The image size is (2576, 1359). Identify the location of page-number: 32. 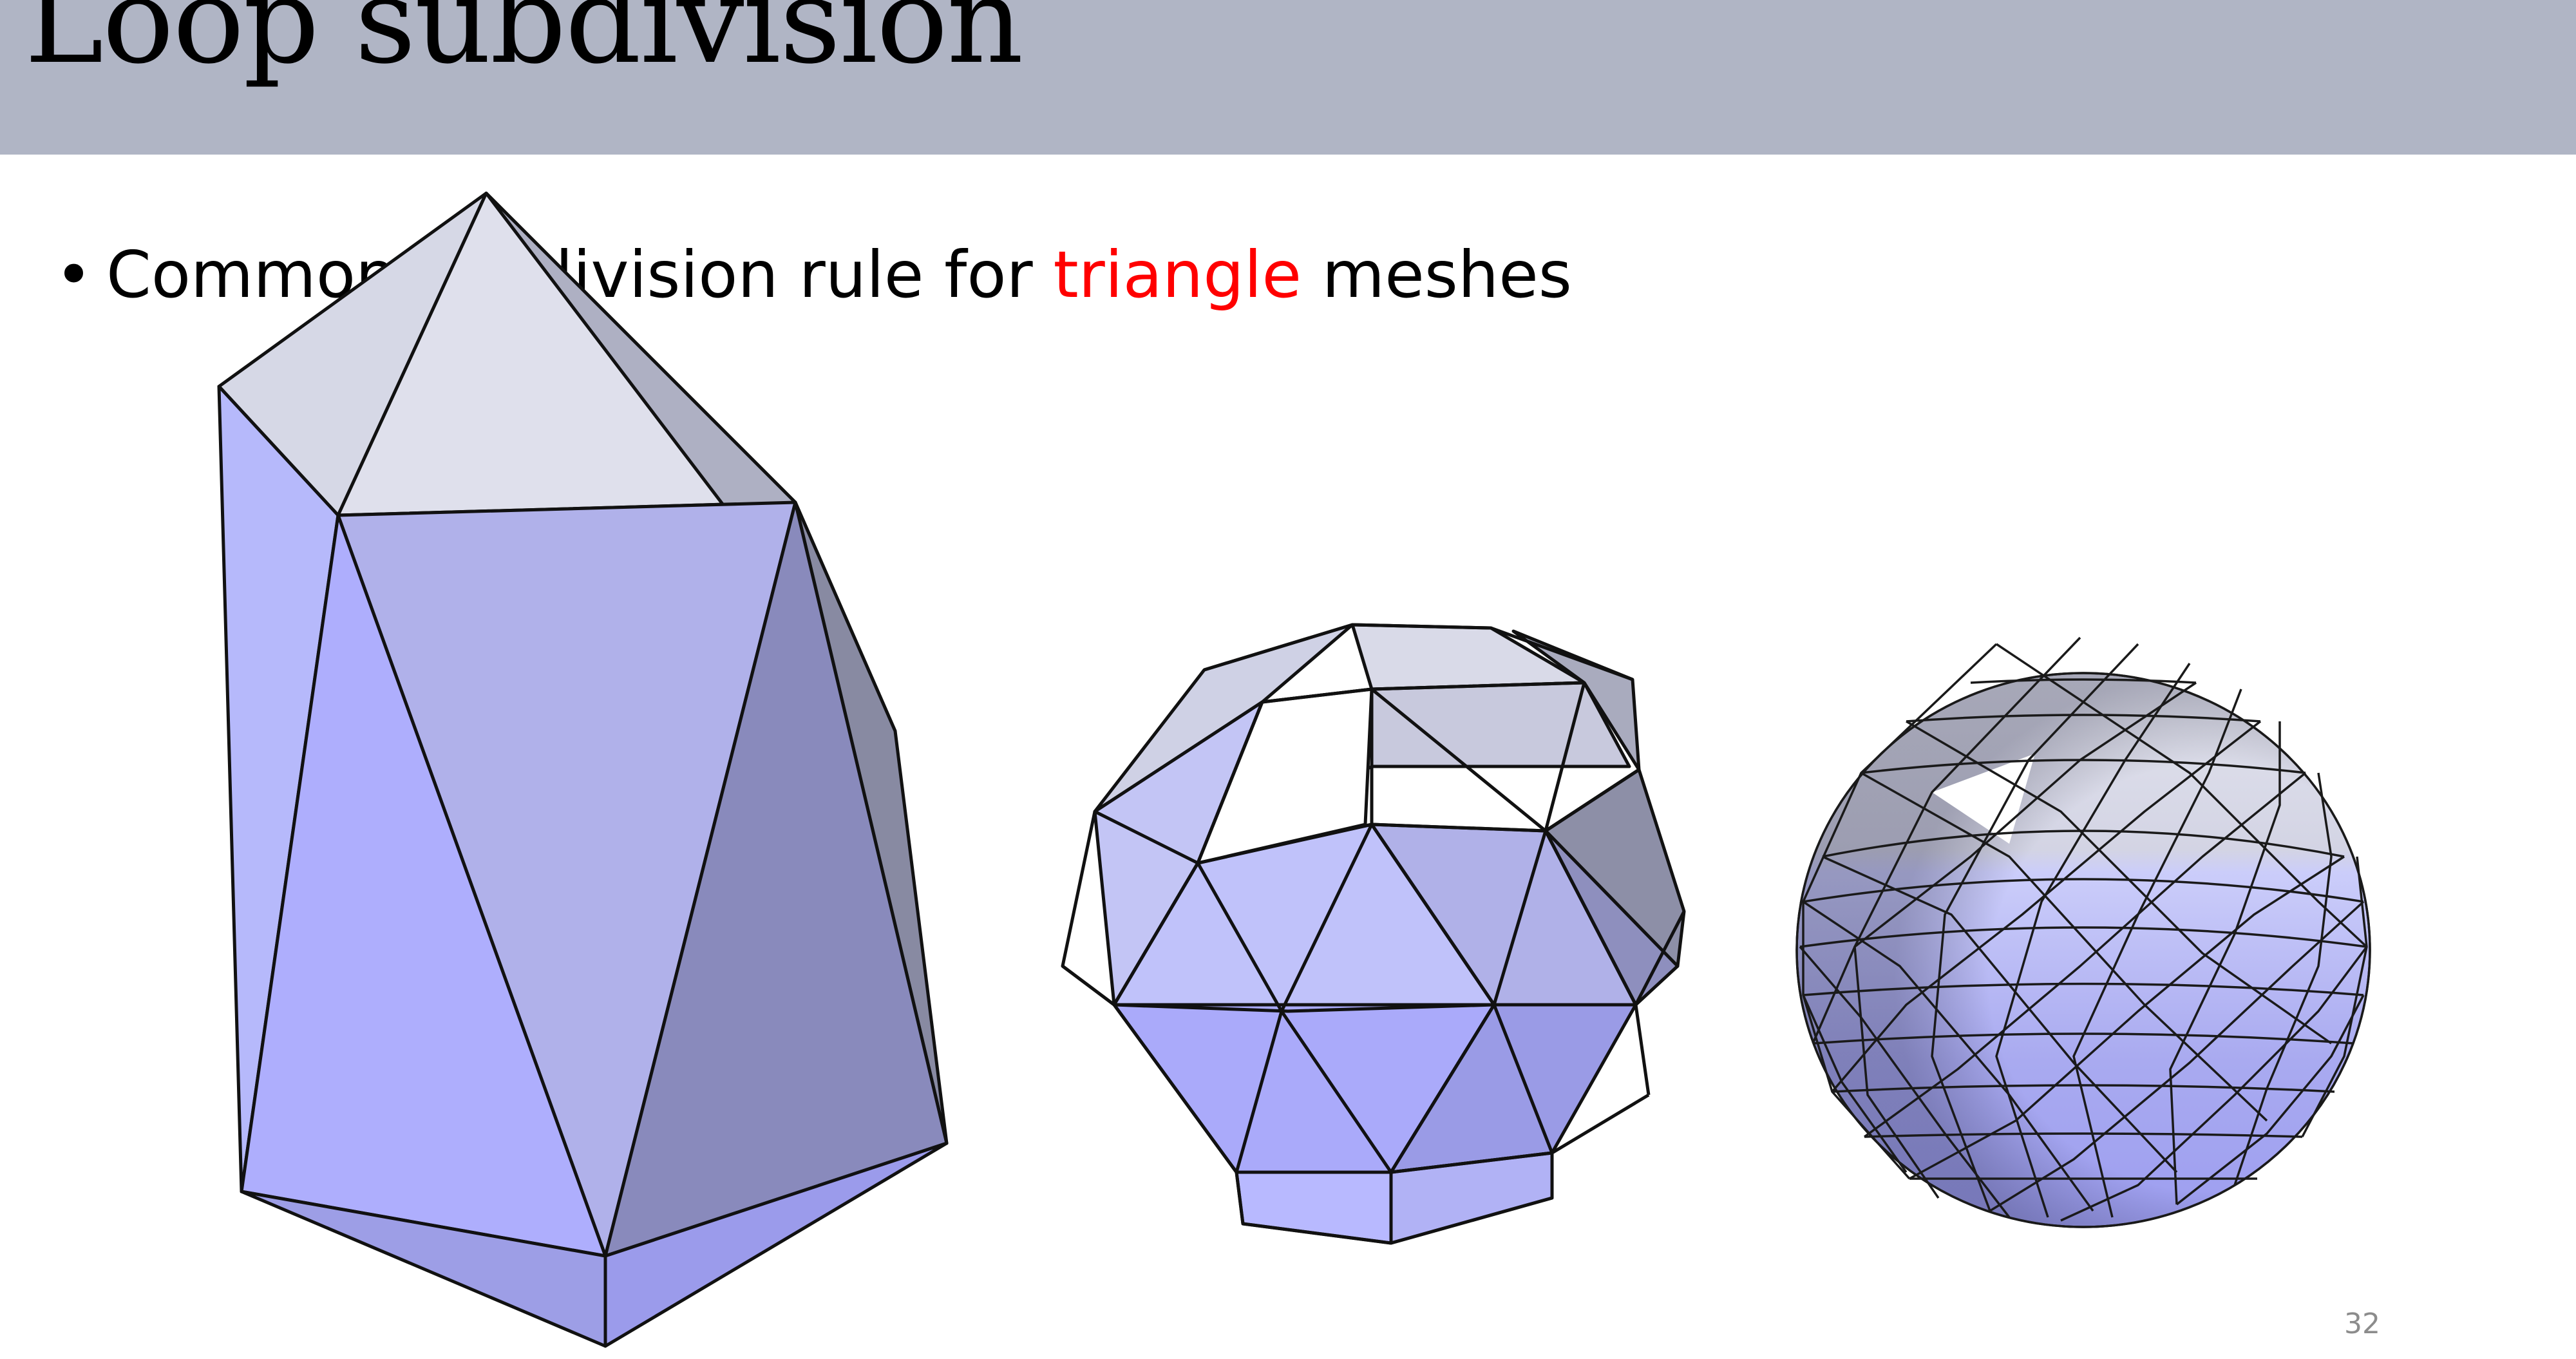
(2362, 1324).